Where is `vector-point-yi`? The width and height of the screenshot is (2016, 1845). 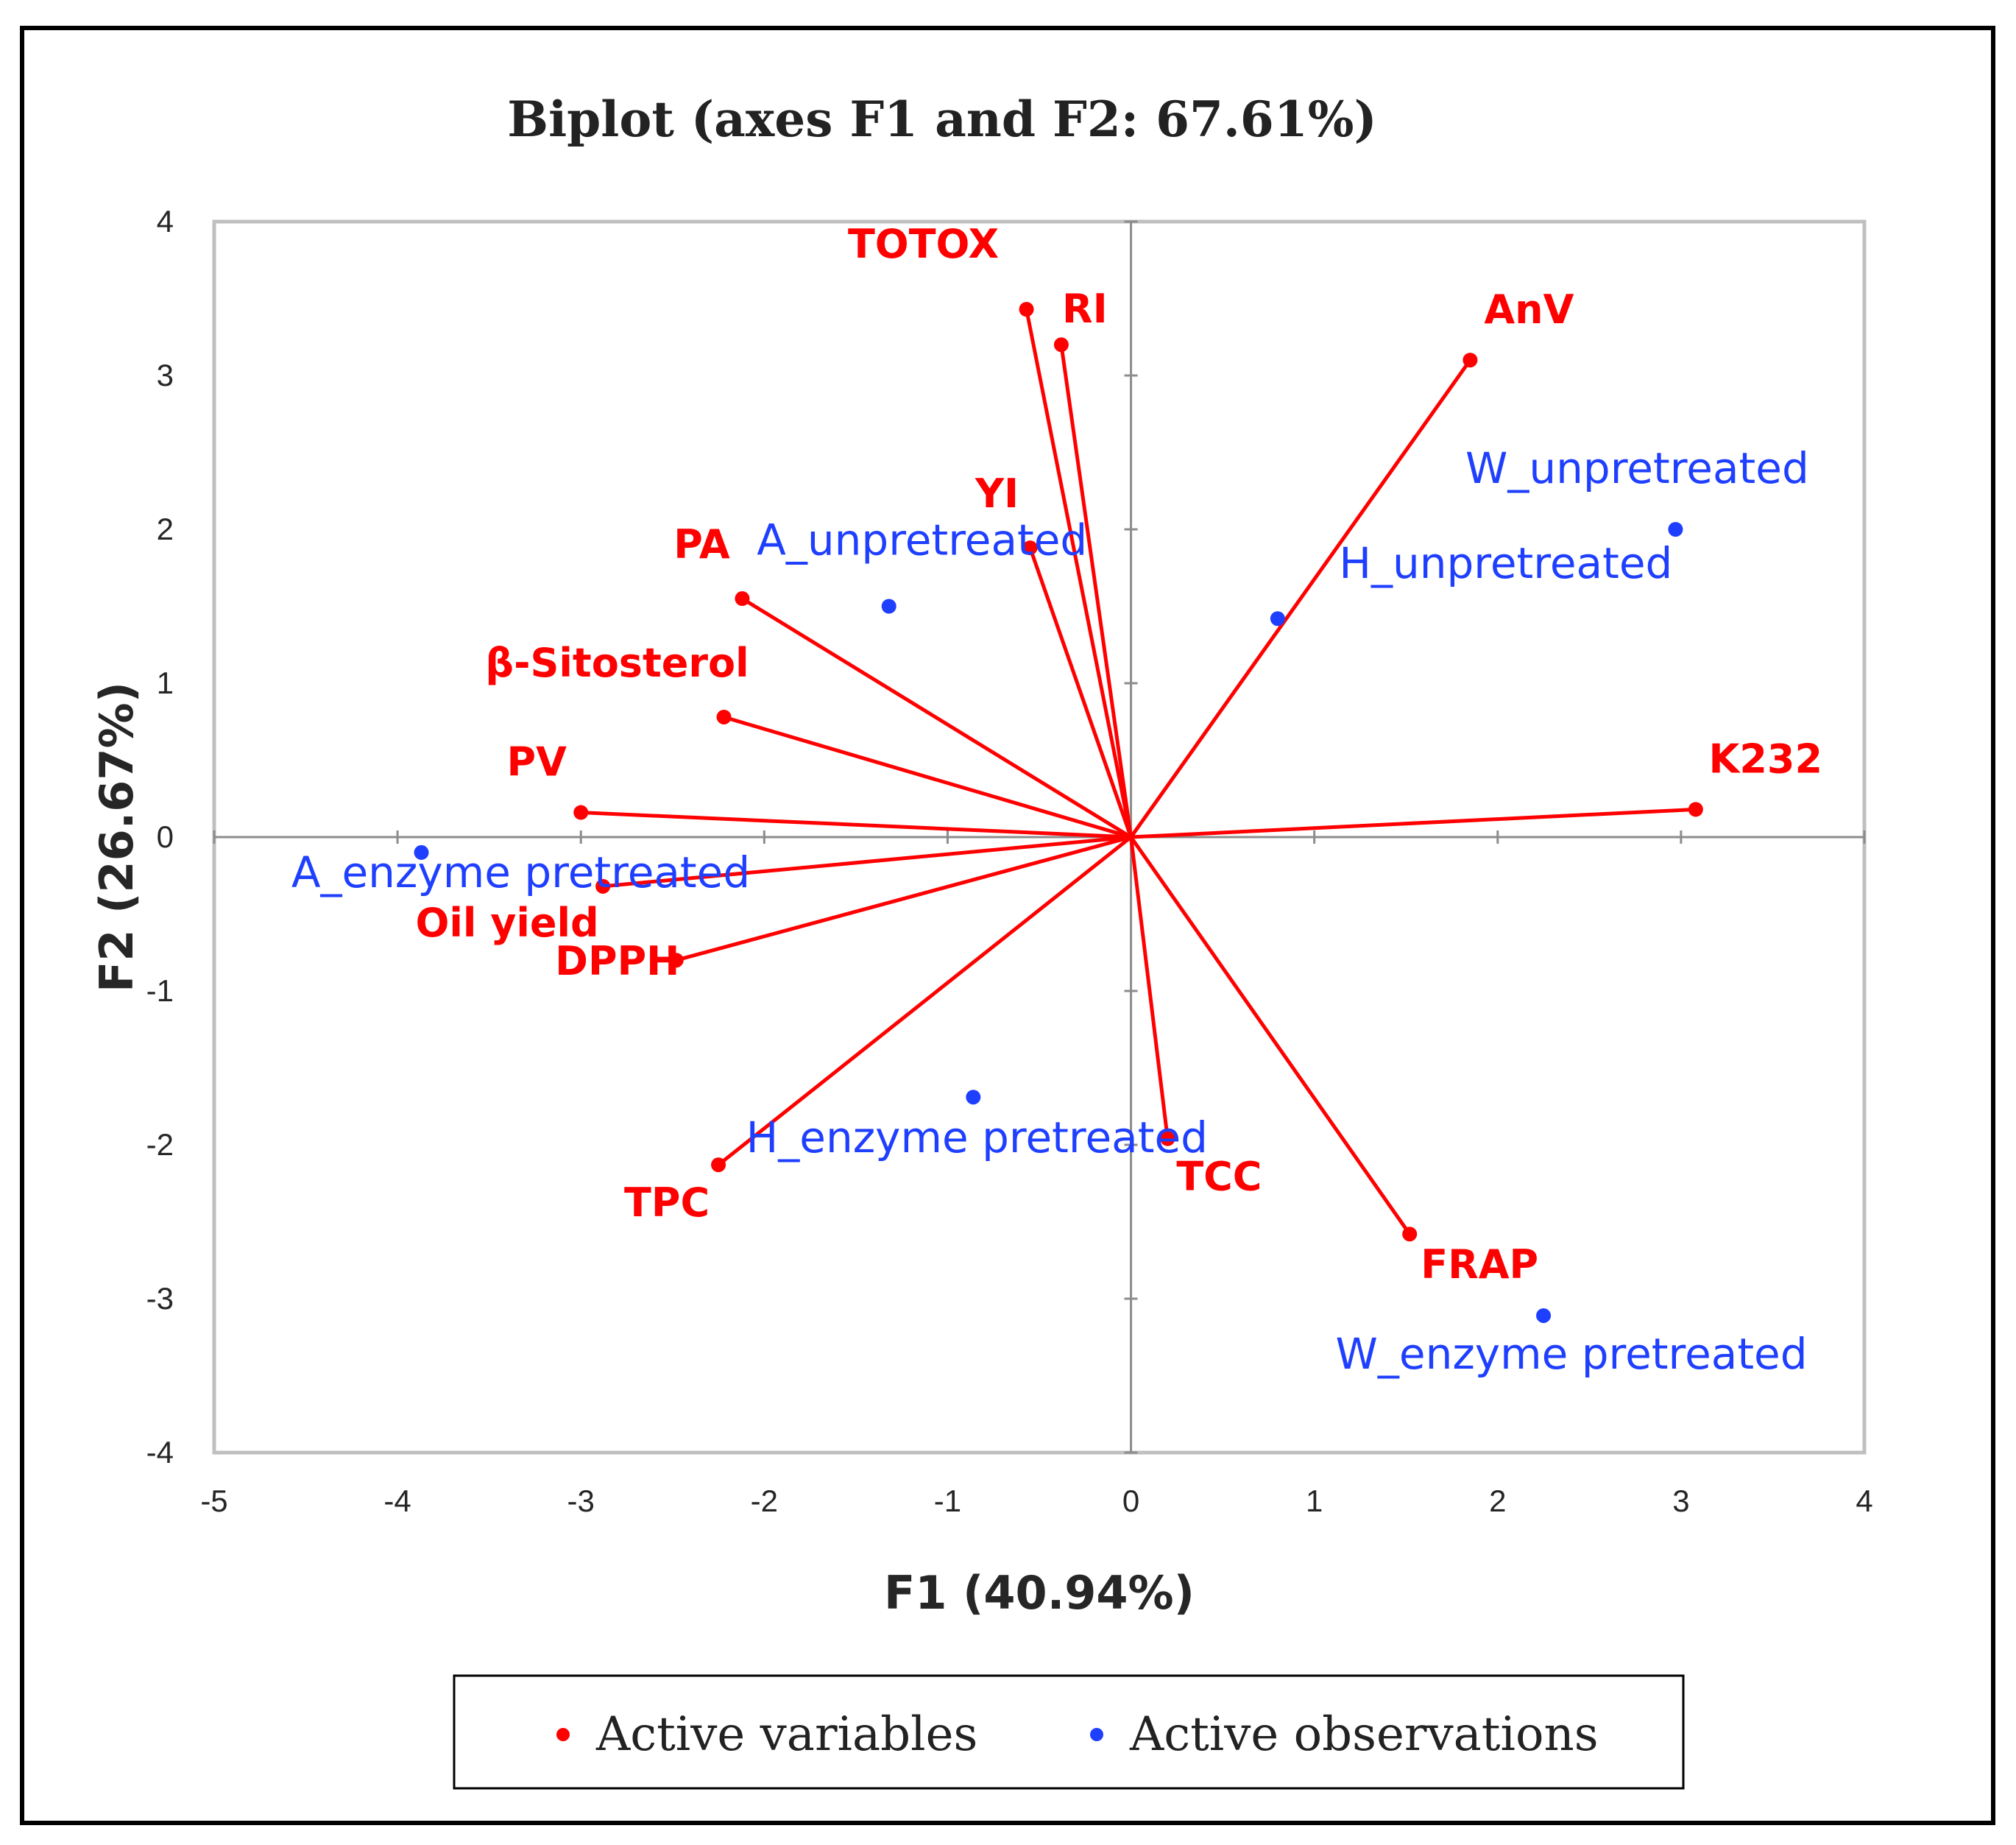
vector-point-yi is located at coordinates (1030, 548).